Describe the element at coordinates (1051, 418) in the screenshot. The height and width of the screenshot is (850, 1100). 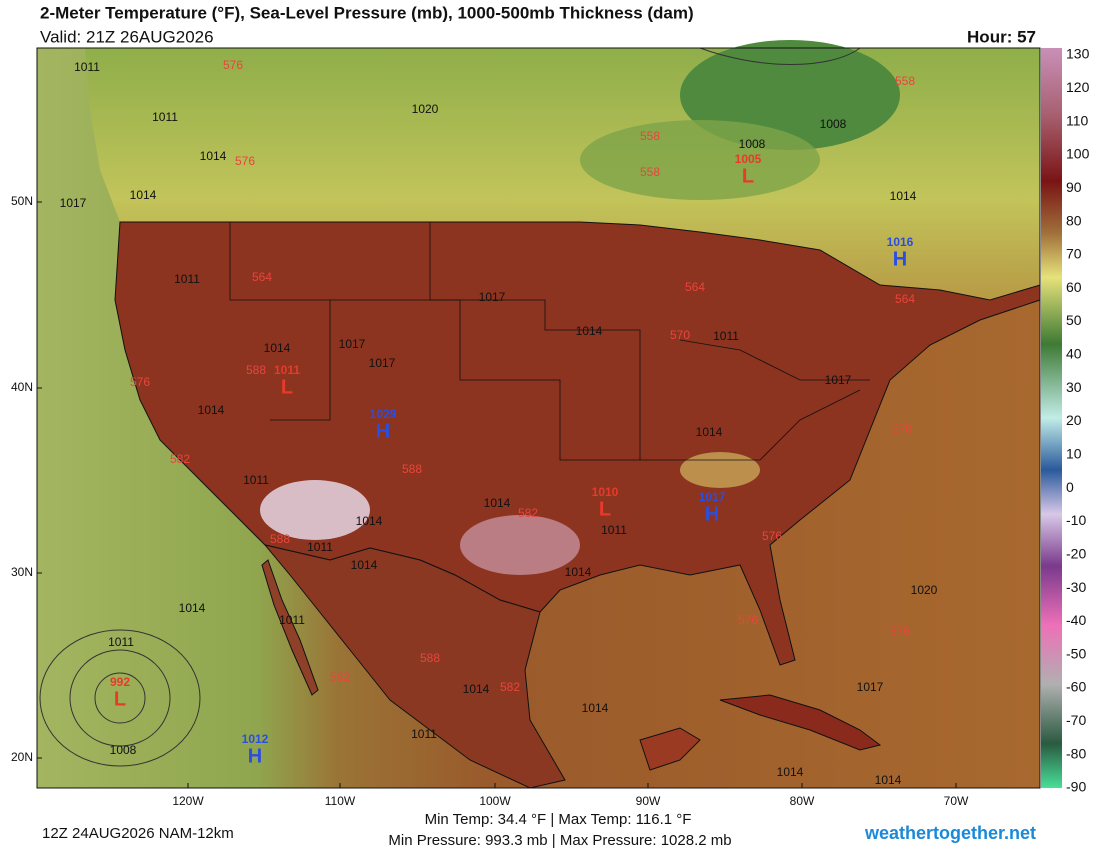
I see `colorbar` at that location.